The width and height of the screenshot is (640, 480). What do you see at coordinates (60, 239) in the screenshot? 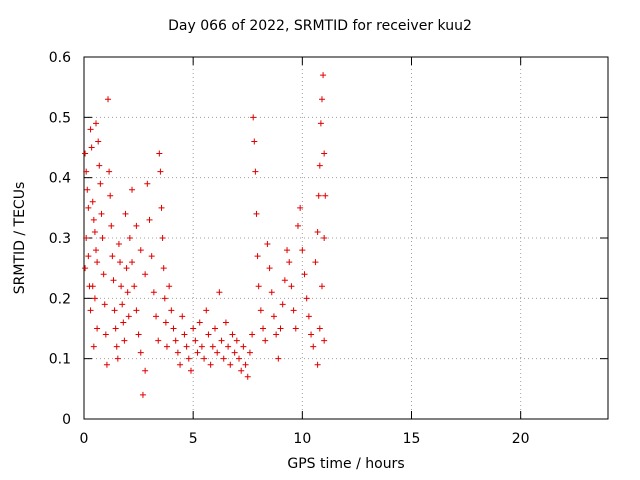
I see `y-tick-label: 0.3` at bounding box center [60, 239].